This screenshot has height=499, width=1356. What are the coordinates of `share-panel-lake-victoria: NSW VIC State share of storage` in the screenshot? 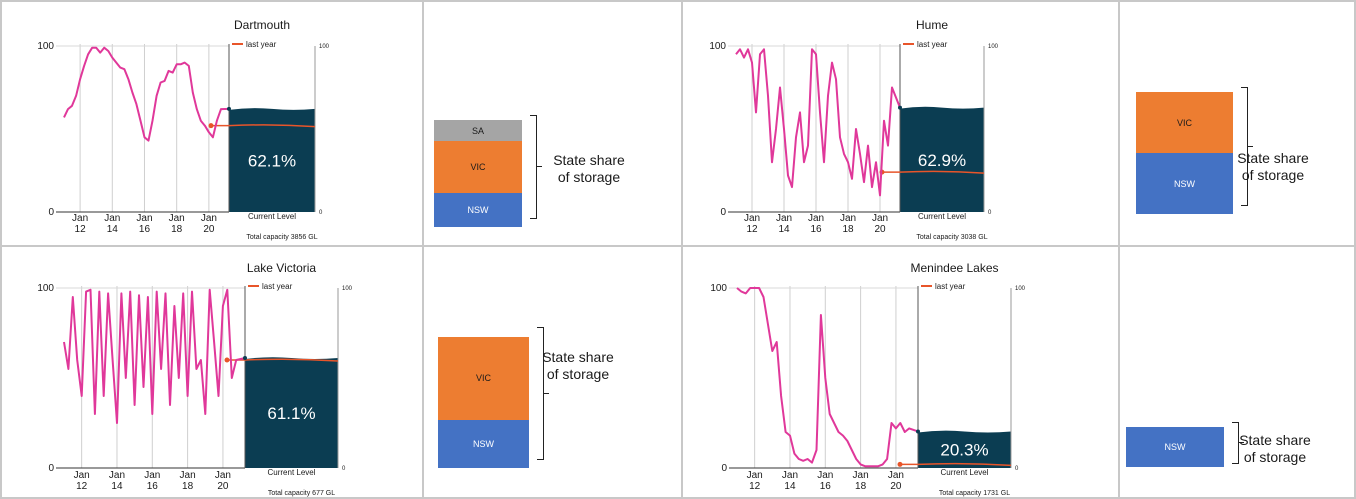 It's located at (552, 372).